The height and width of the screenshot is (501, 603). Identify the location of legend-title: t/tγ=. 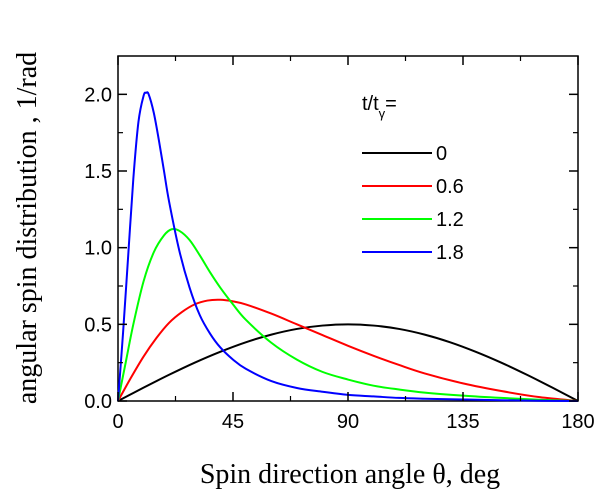
(379, 107).